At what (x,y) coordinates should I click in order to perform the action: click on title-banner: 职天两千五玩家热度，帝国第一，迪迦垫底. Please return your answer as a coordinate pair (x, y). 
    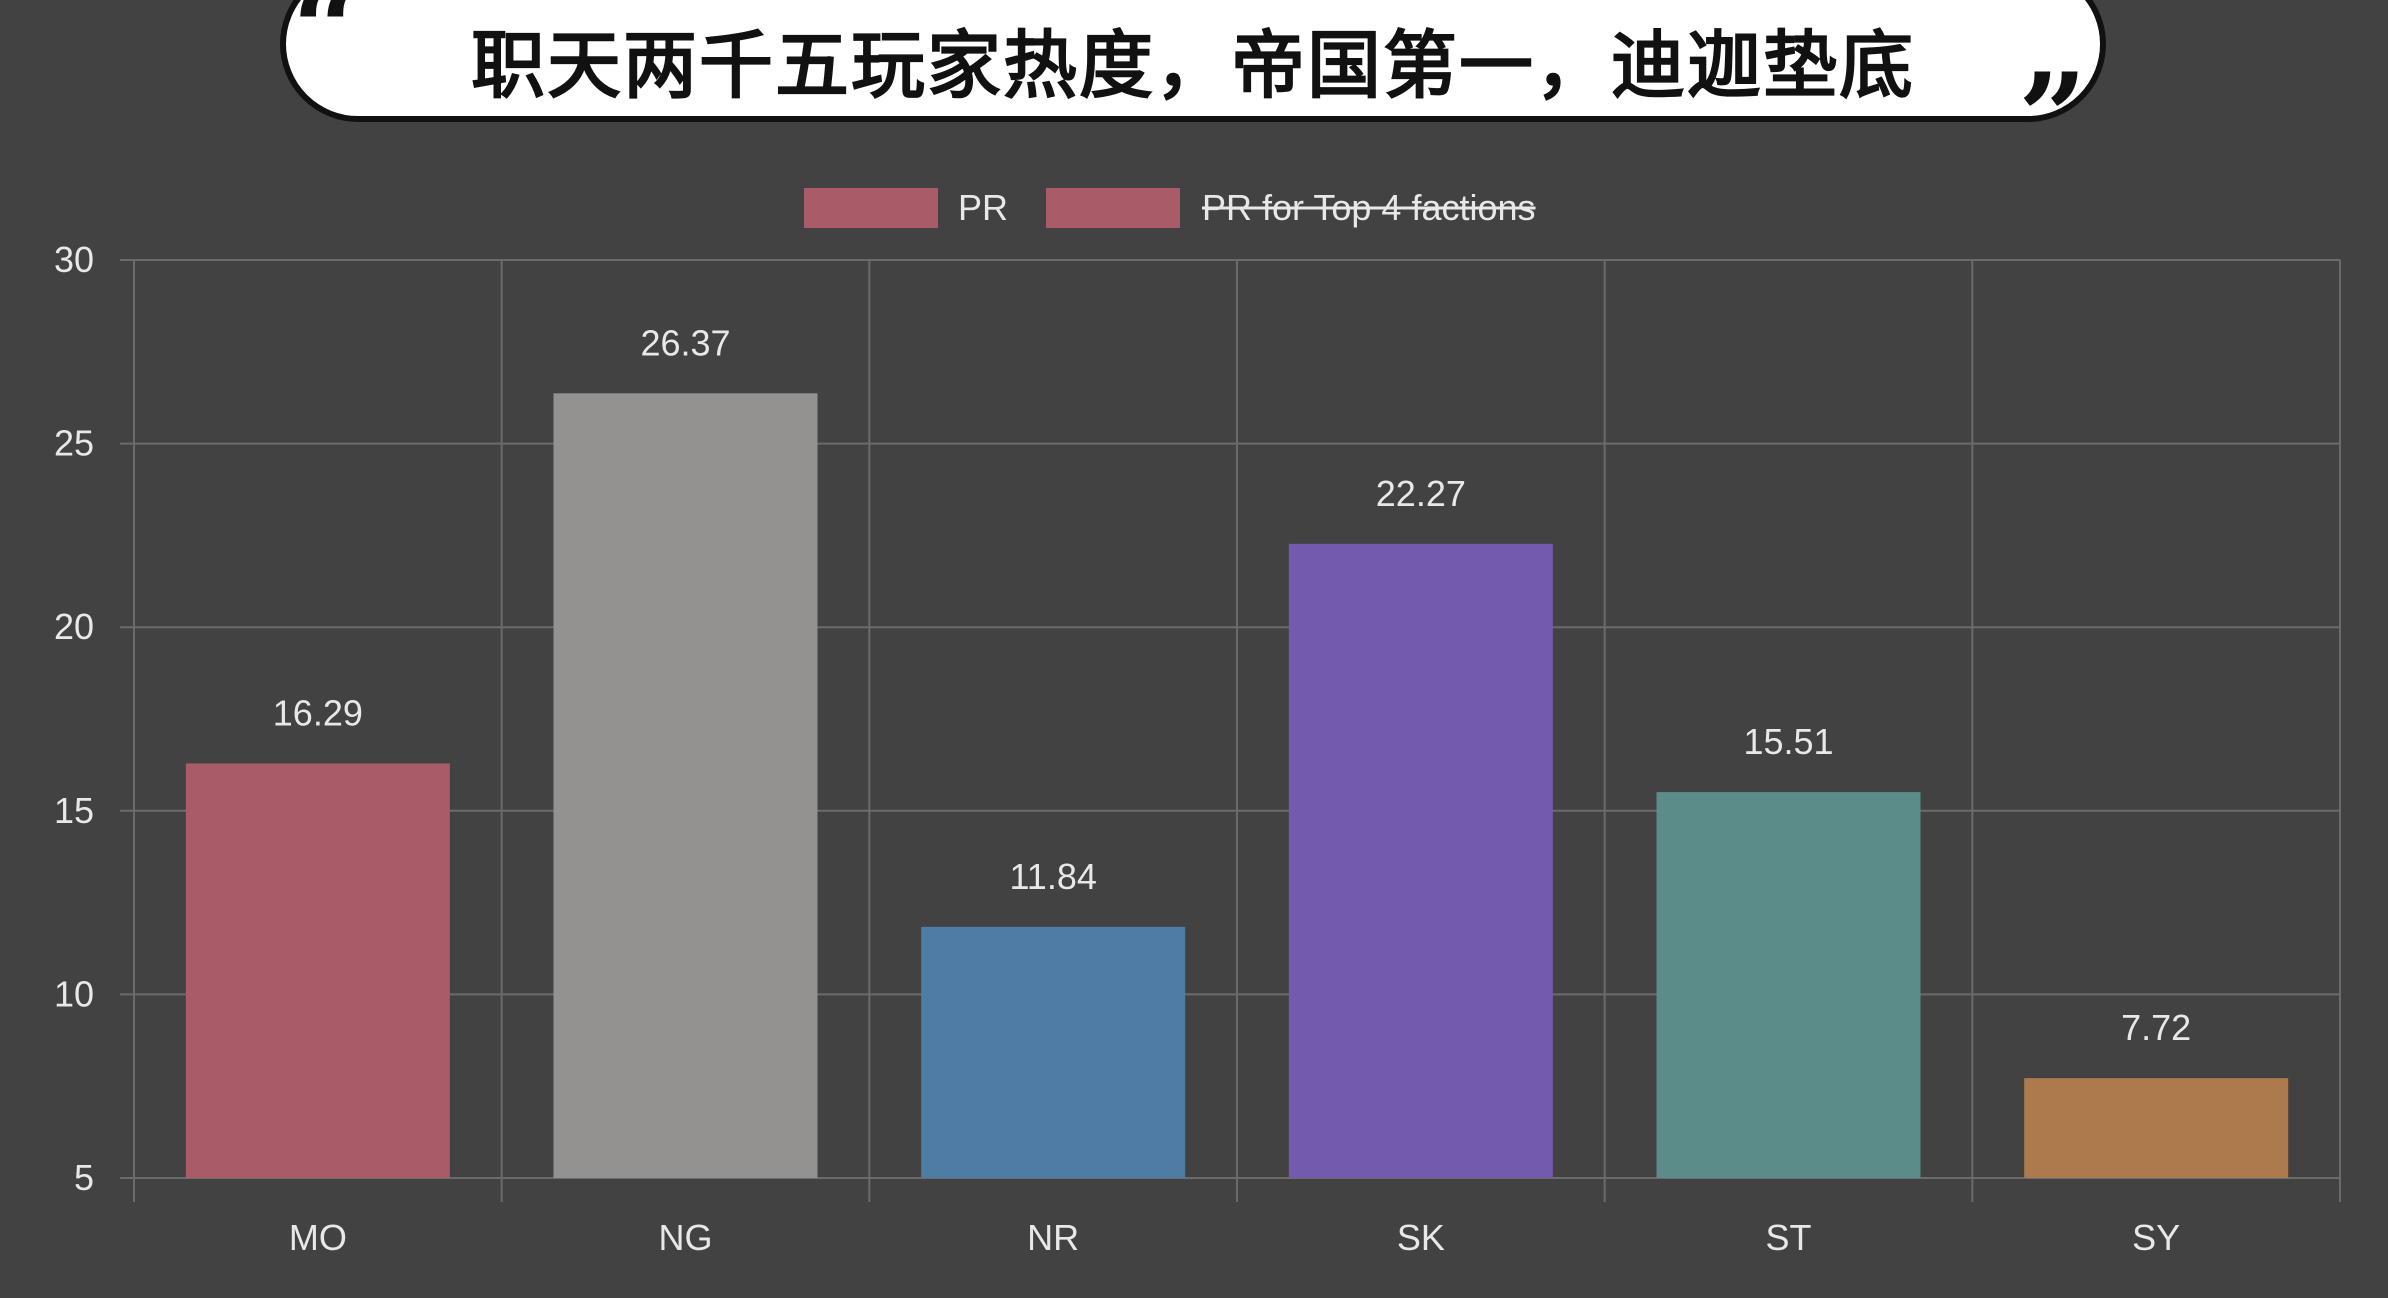
    Looking at the image, I should click on (1193, 61).